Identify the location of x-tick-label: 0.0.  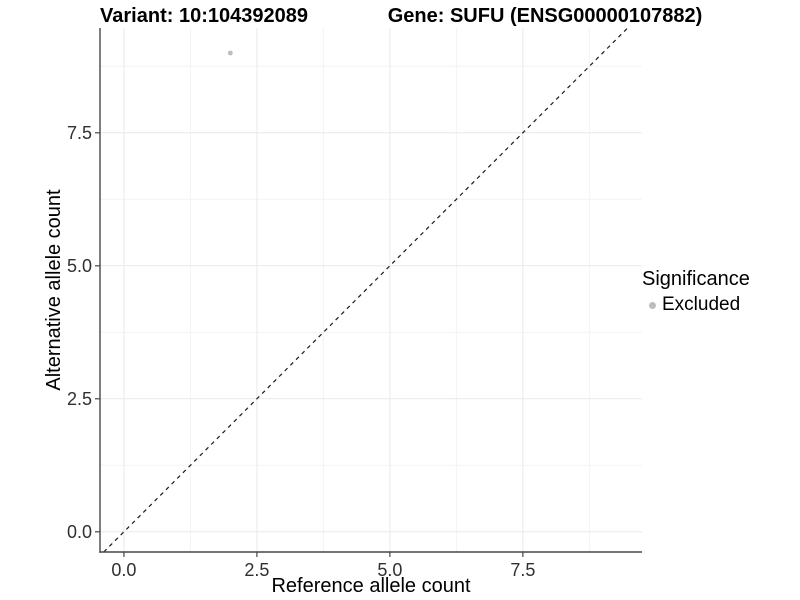
(124, 570).